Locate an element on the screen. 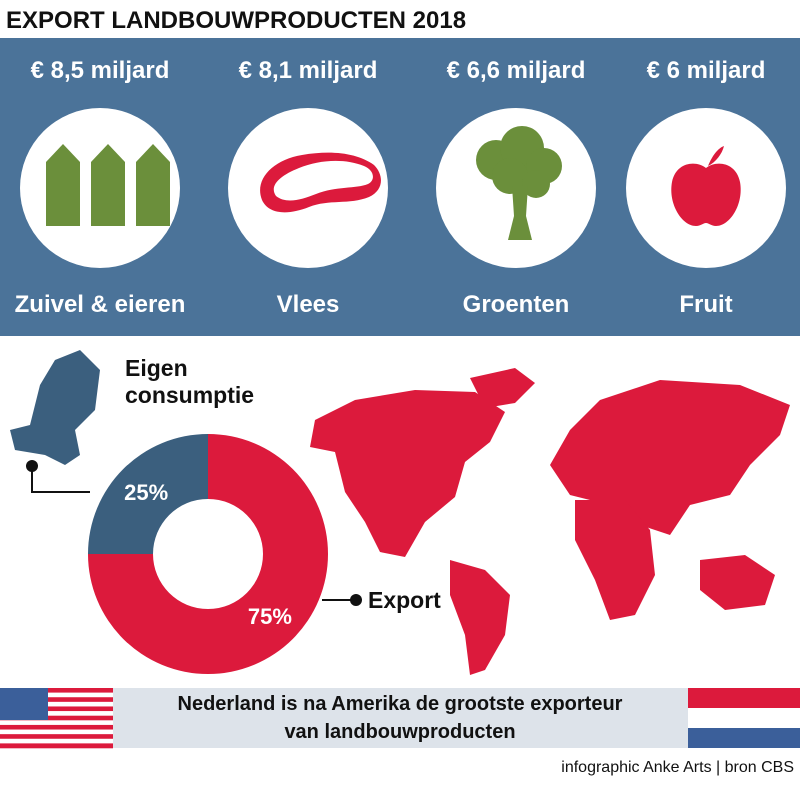 The image size is (800, 795). us-flag is located at coordinates (56, 718).